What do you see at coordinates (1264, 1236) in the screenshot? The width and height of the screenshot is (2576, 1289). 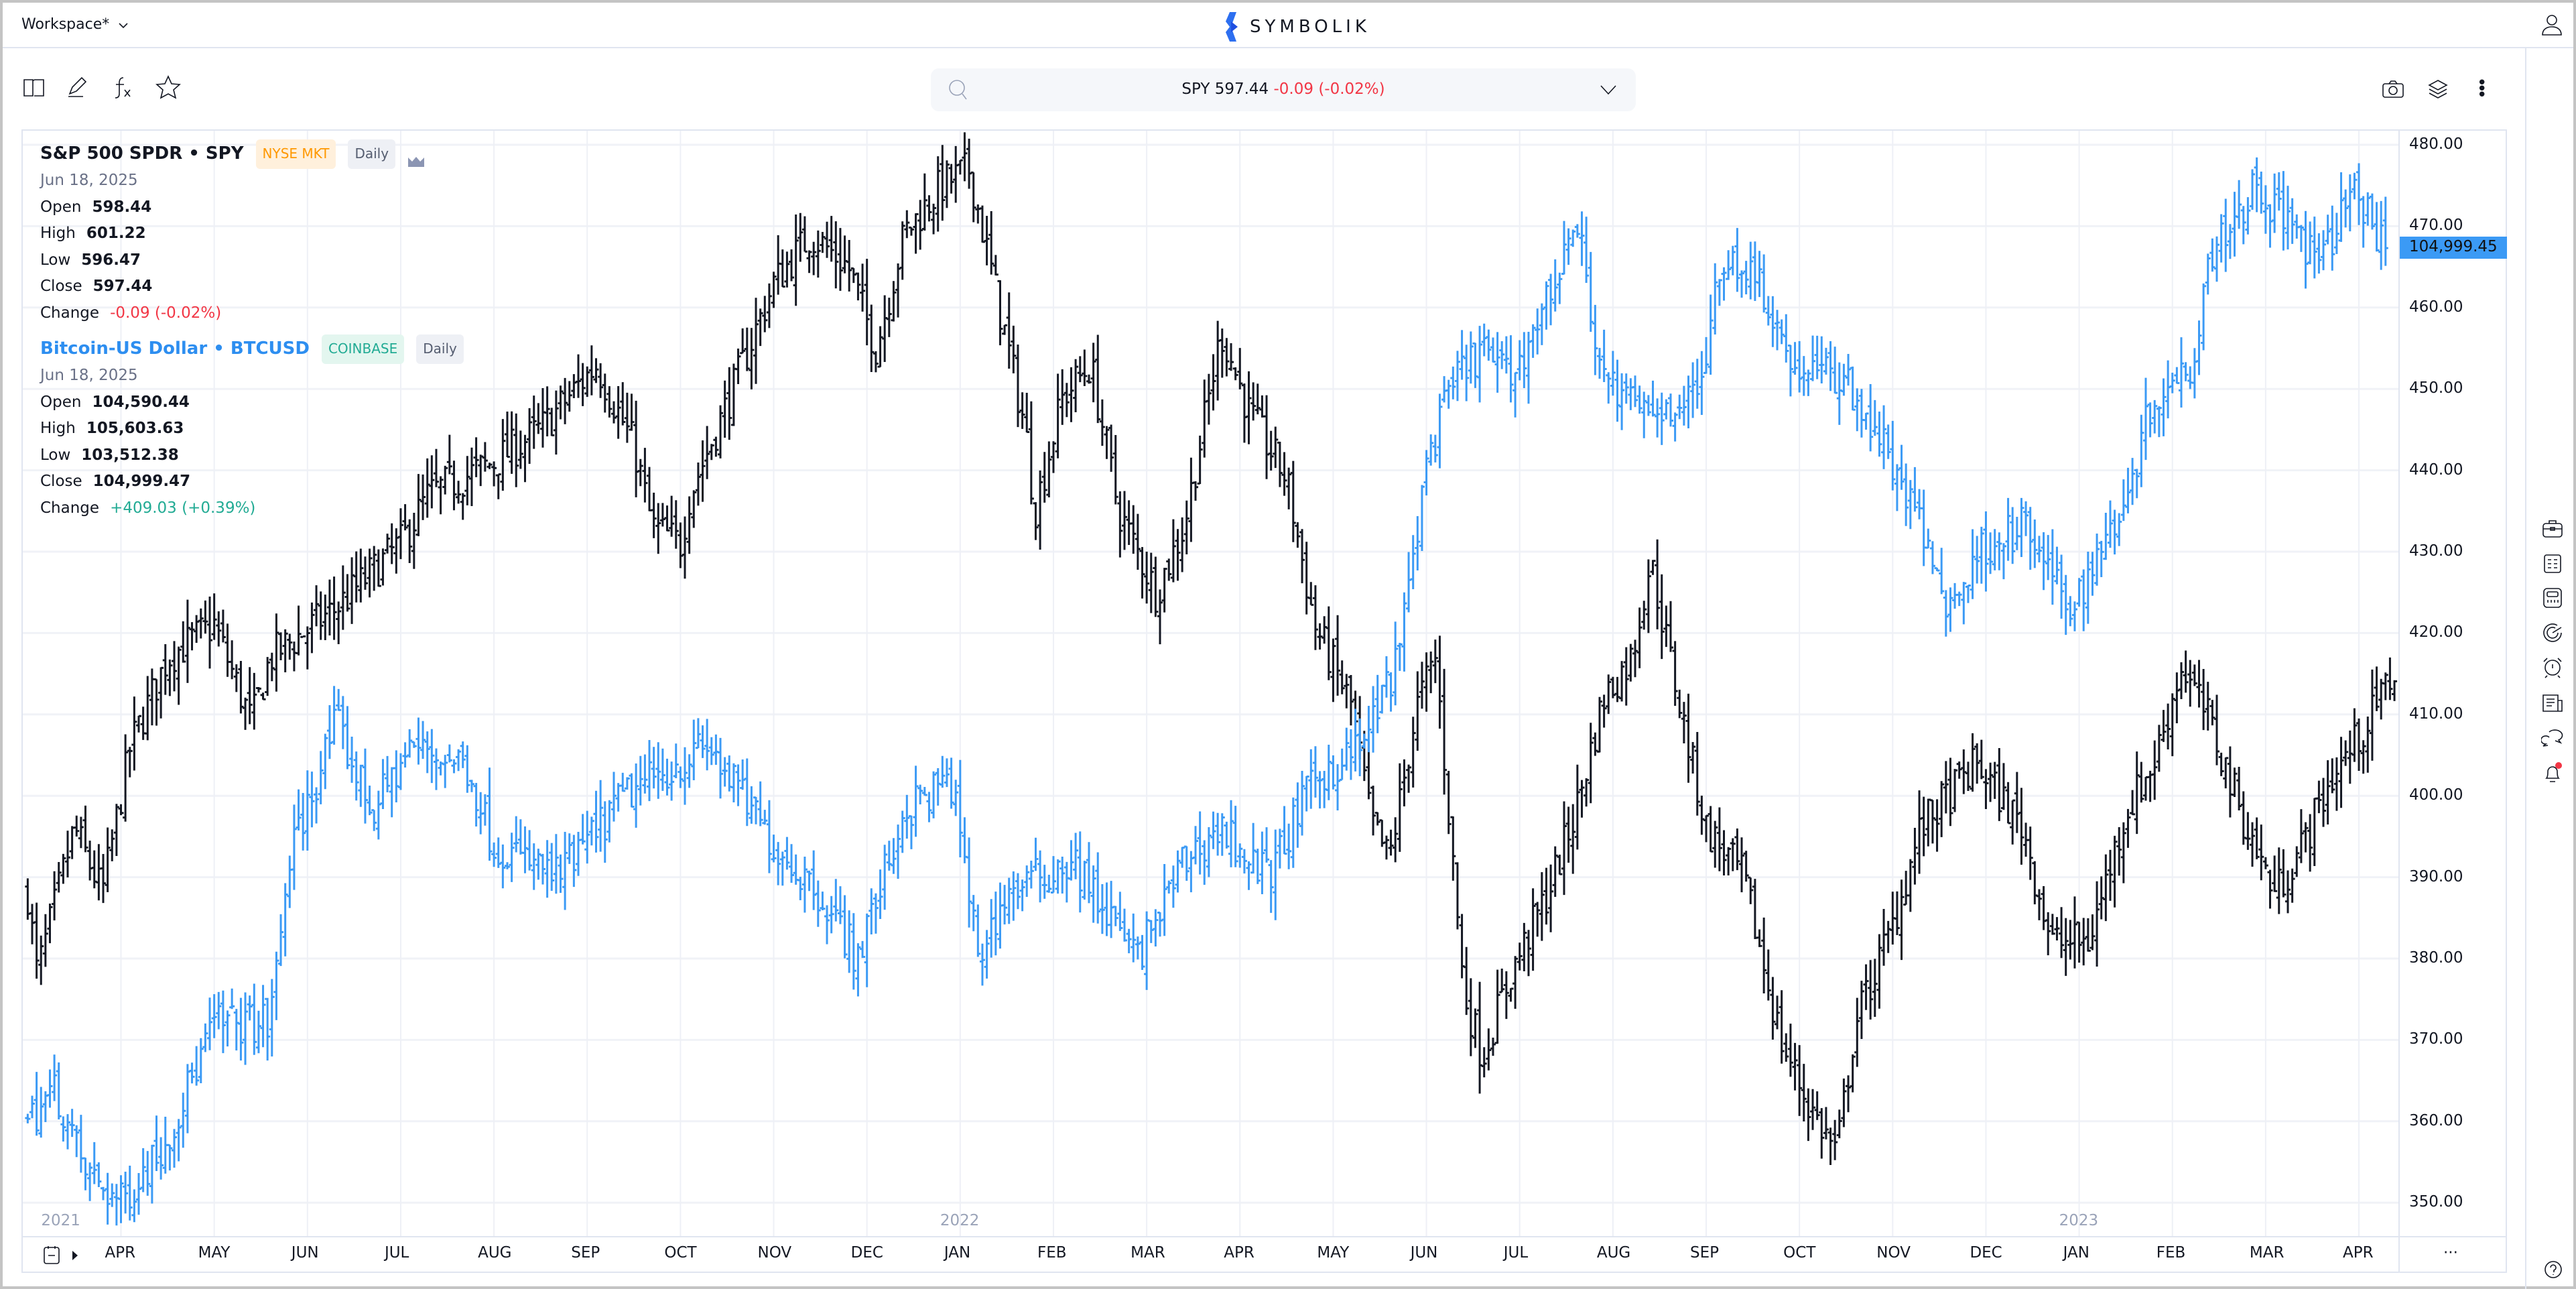 I see `time-axis-border` at bounding box center [1264, 1236].